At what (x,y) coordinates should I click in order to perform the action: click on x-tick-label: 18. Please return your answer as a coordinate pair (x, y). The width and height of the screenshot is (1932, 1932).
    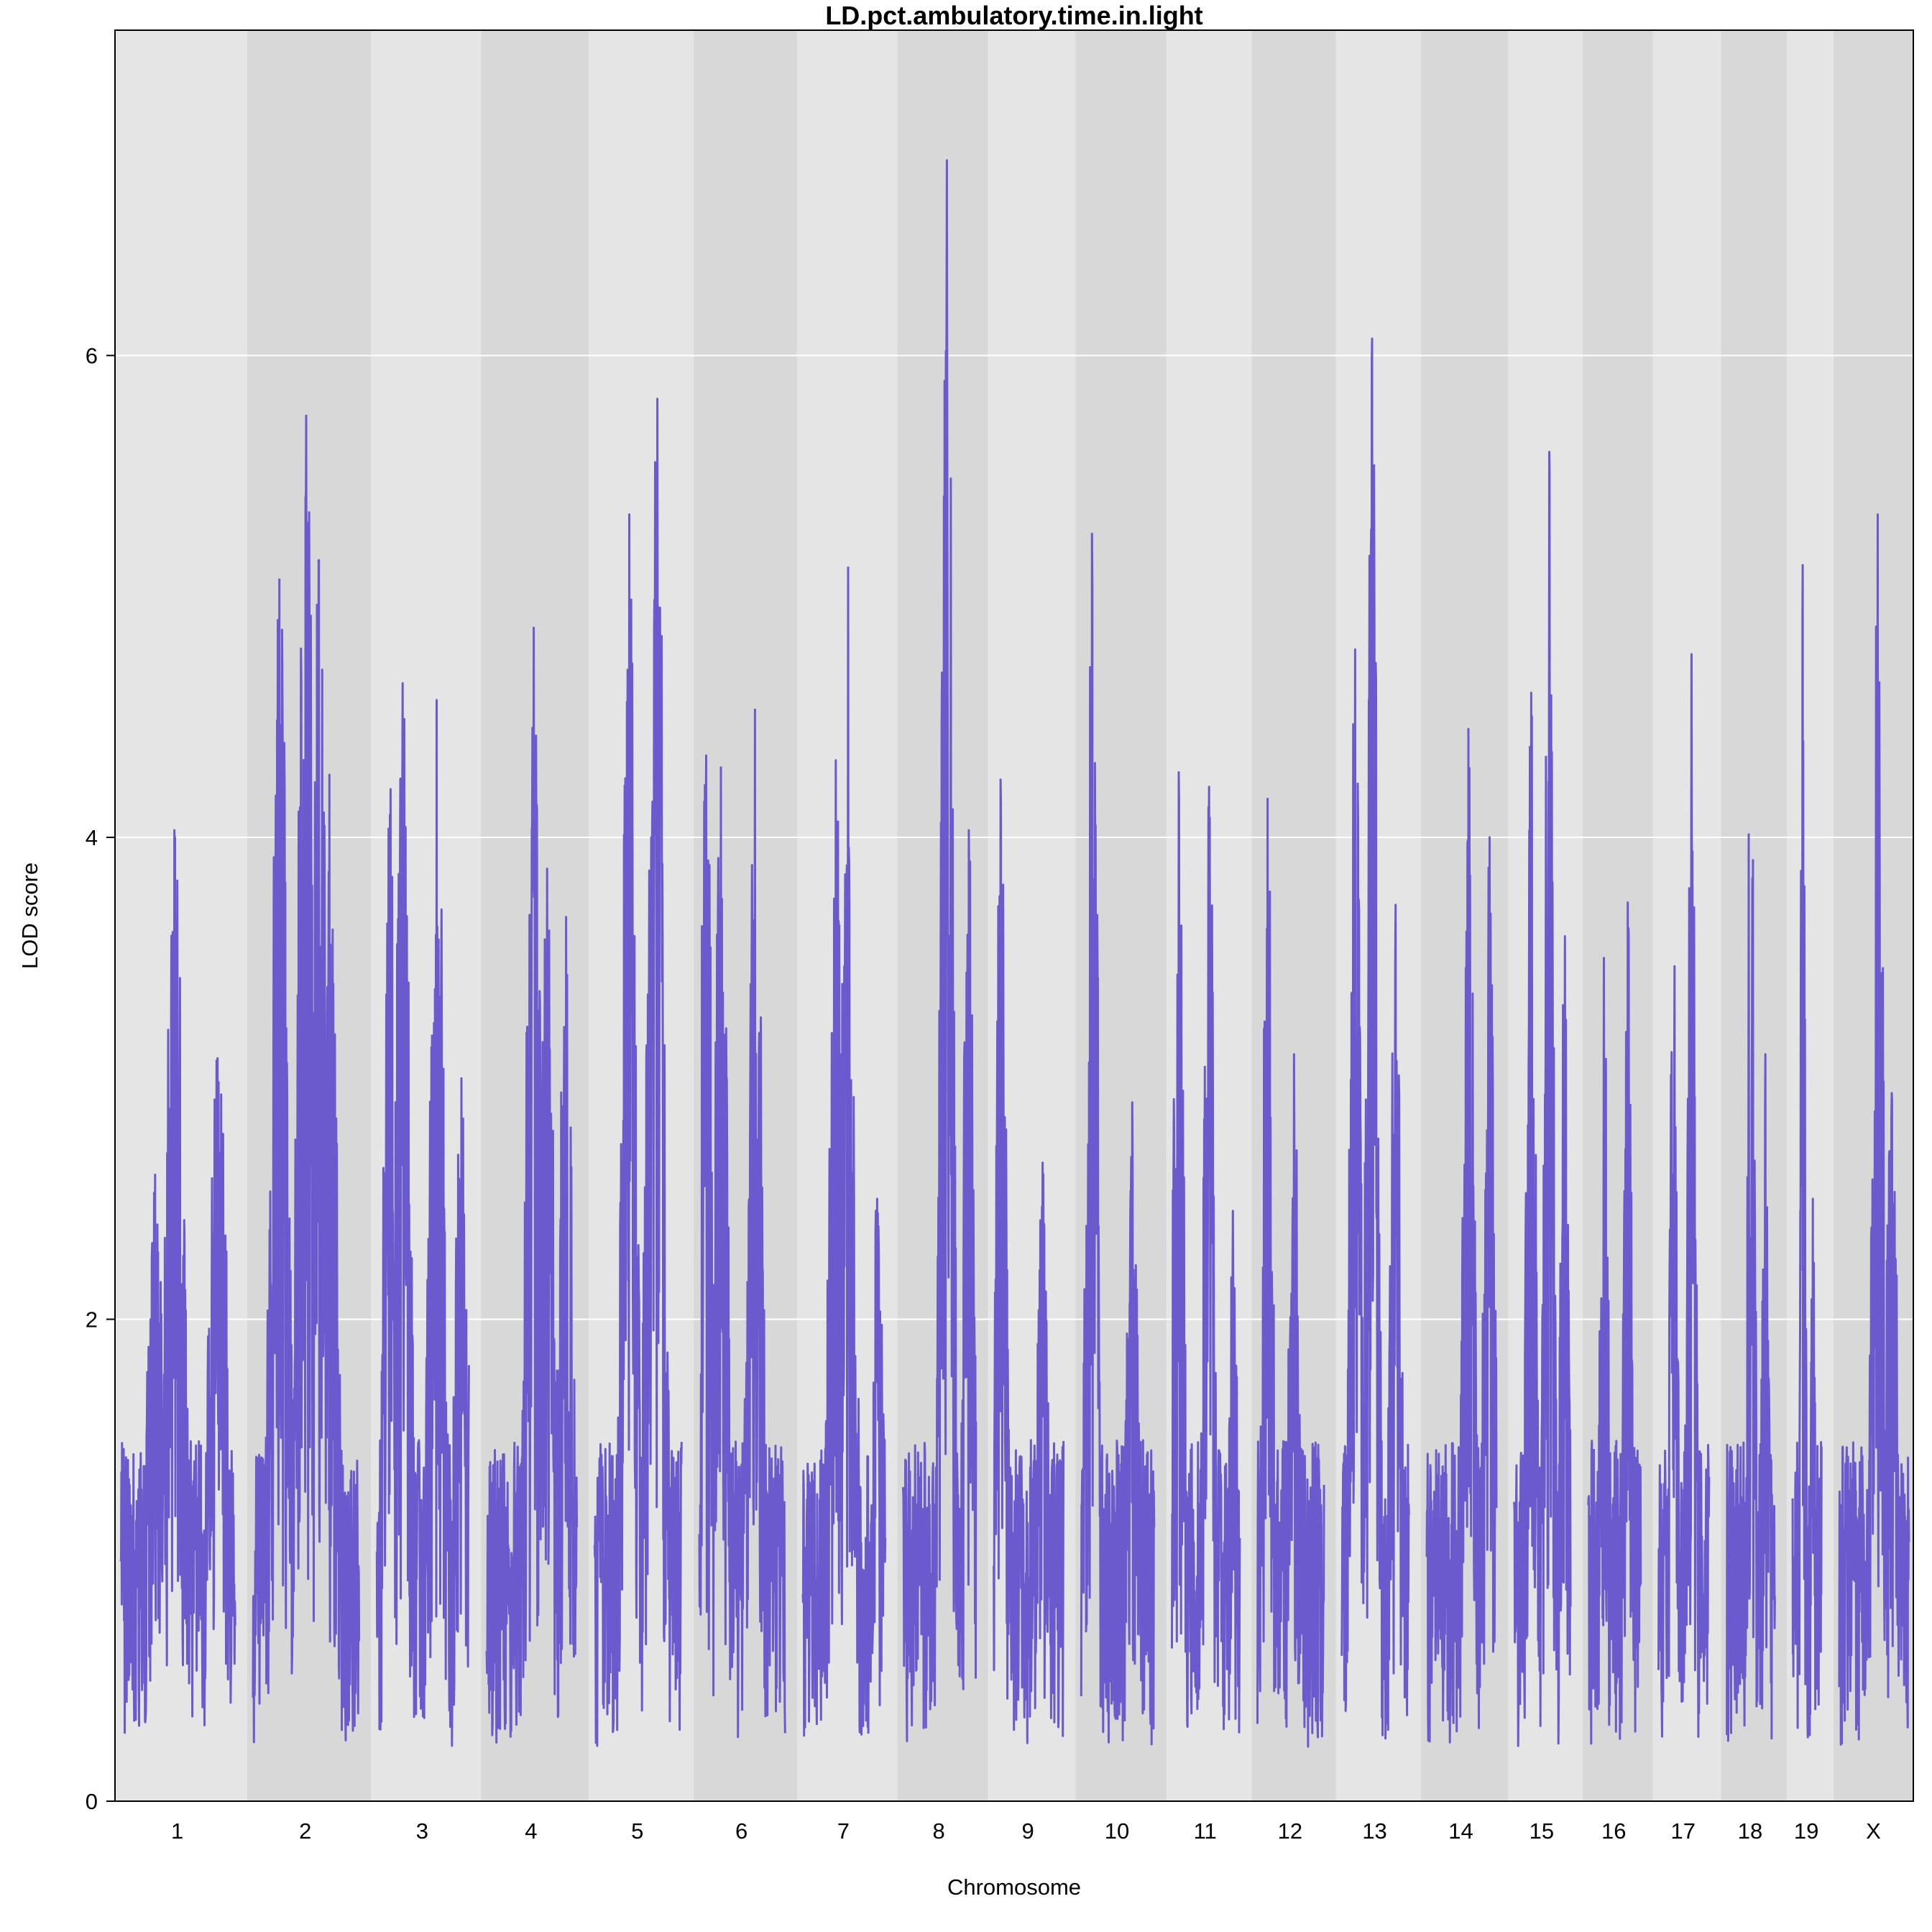
    Looking at the image, I should click on (1750, 1831).